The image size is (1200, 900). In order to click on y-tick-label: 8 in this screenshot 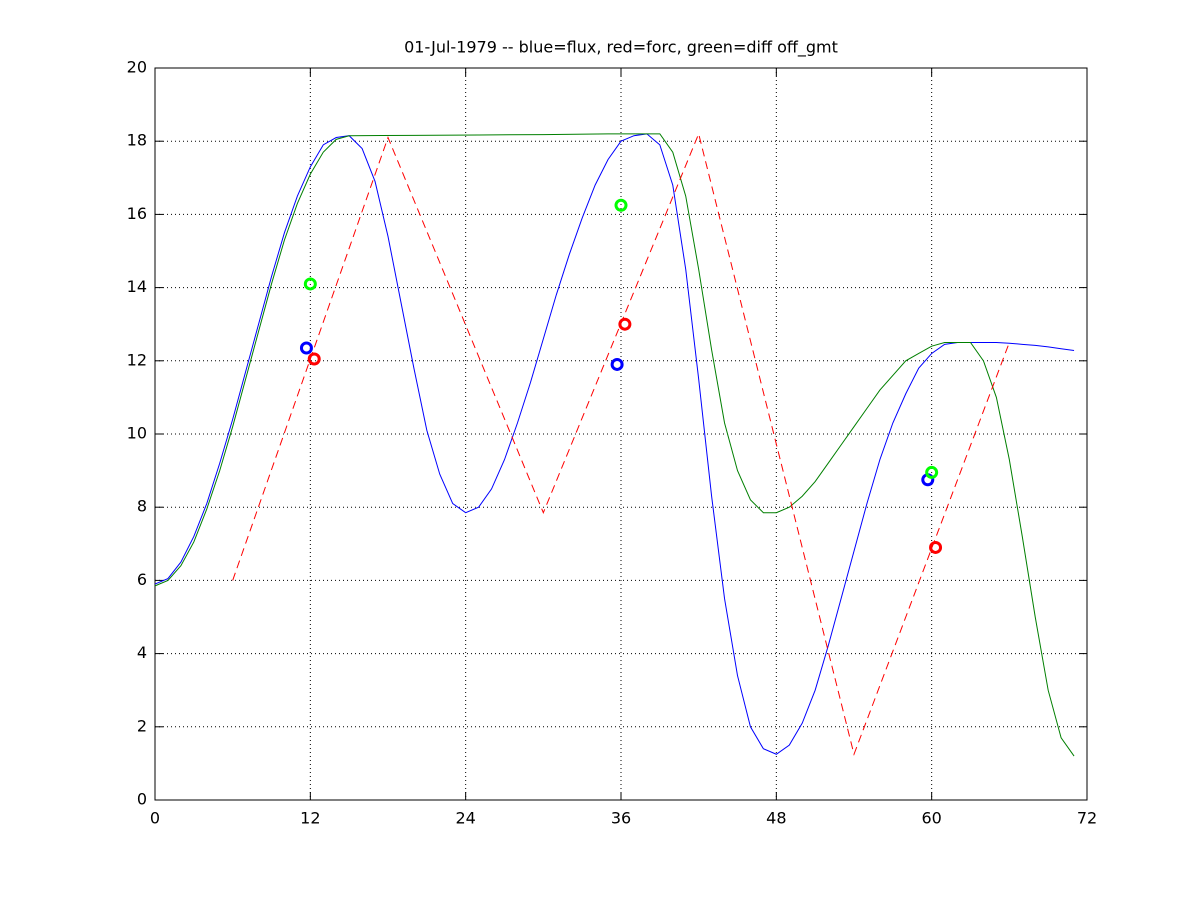, I will do `click(142, 506)`.